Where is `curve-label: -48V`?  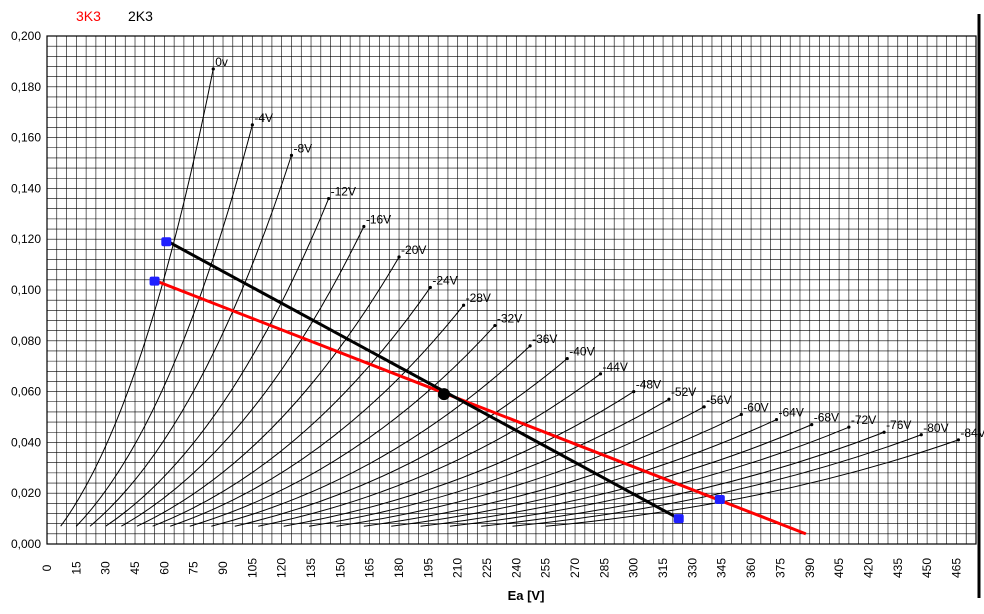
curve-label: -48V is located at coordinates (648, 385).